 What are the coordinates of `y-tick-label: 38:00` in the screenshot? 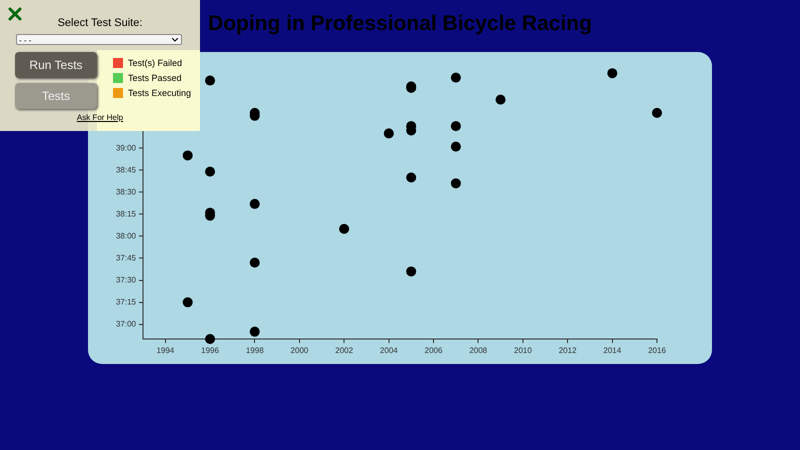 It's located at (126, 235).